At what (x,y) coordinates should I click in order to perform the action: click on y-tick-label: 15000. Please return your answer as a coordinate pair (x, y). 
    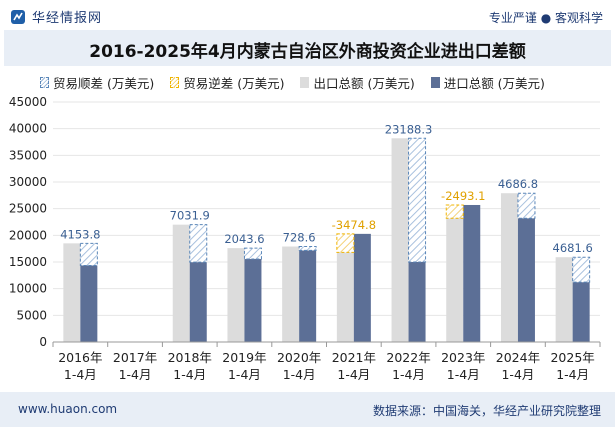
    Looking at the image, I should click on (28, 262).